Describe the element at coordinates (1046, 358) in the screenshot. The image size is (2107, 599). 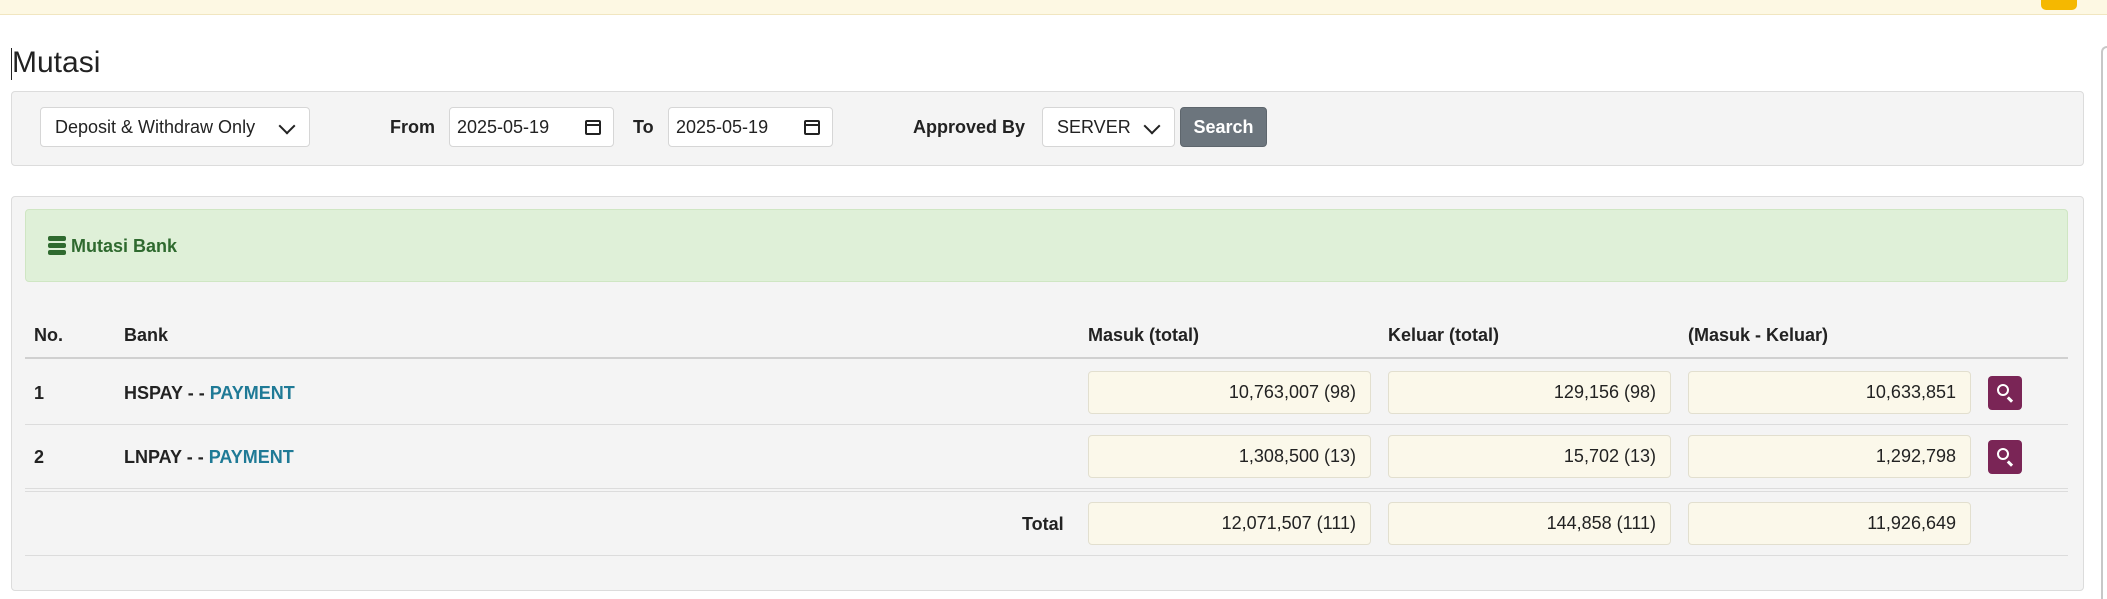
I see `header-divider` at that location.